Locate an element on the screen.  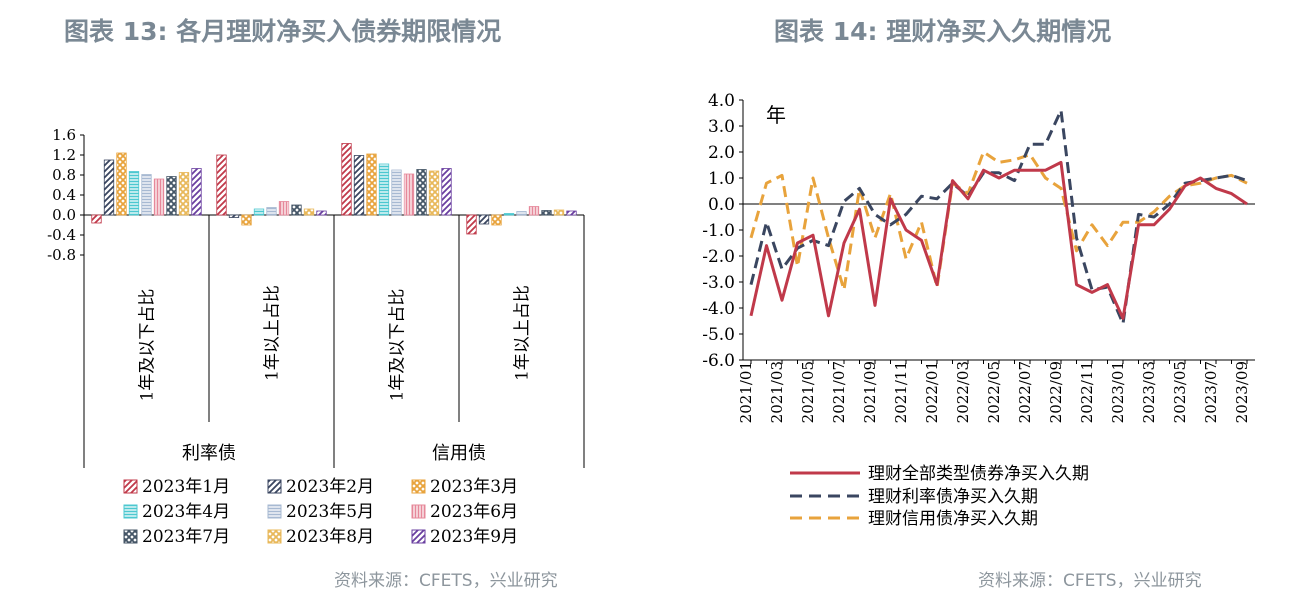
x-tick-label: 2021/11 is located at coordinates (901, 392).